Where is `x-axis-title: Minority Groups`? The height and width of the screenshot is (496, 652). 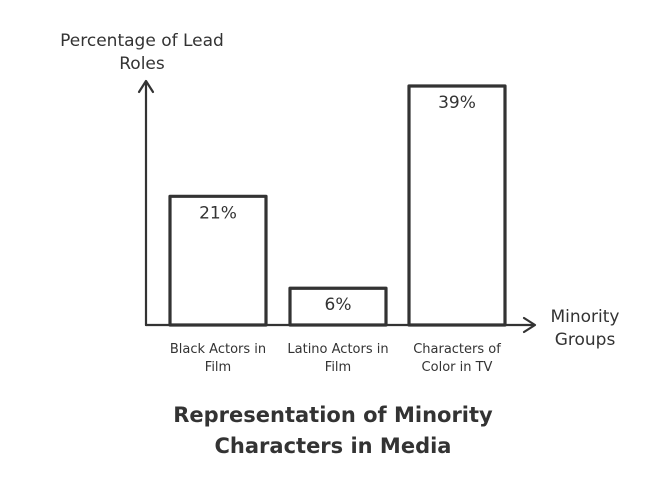 x-axis-title: Minority Groups is located at coordinates (584, 328).